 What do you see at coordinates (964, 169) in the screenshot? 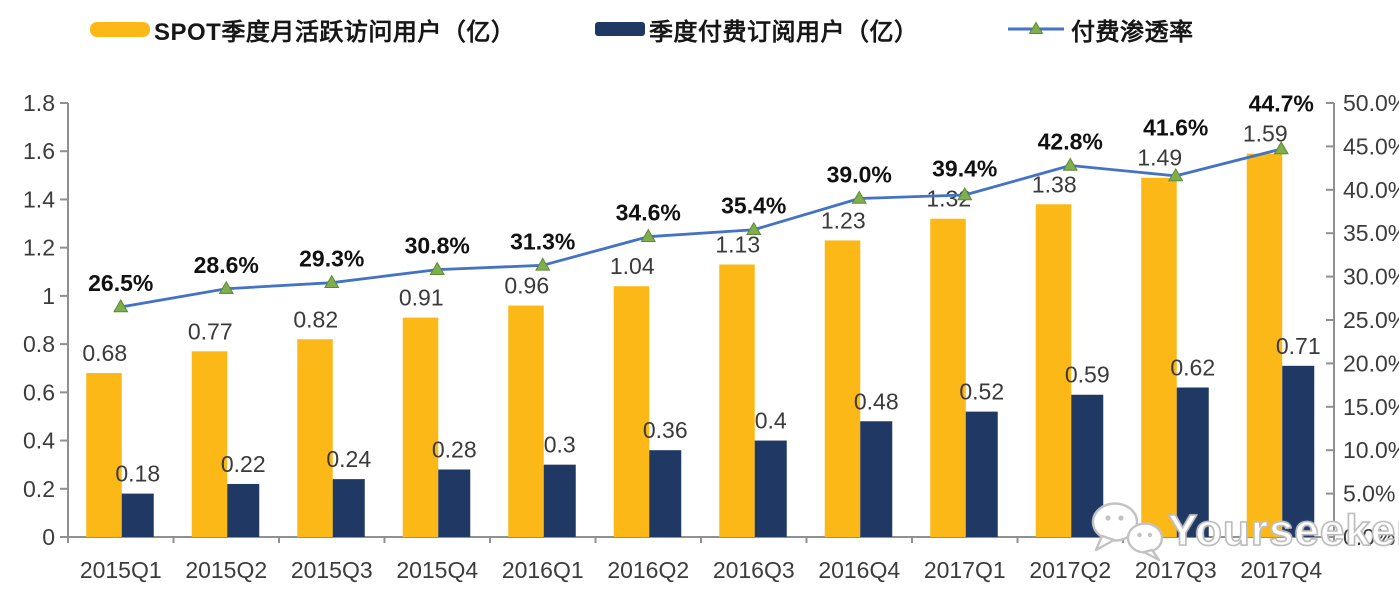
I see `penetration-label: 39.4%` at bounding box center [964, 169].